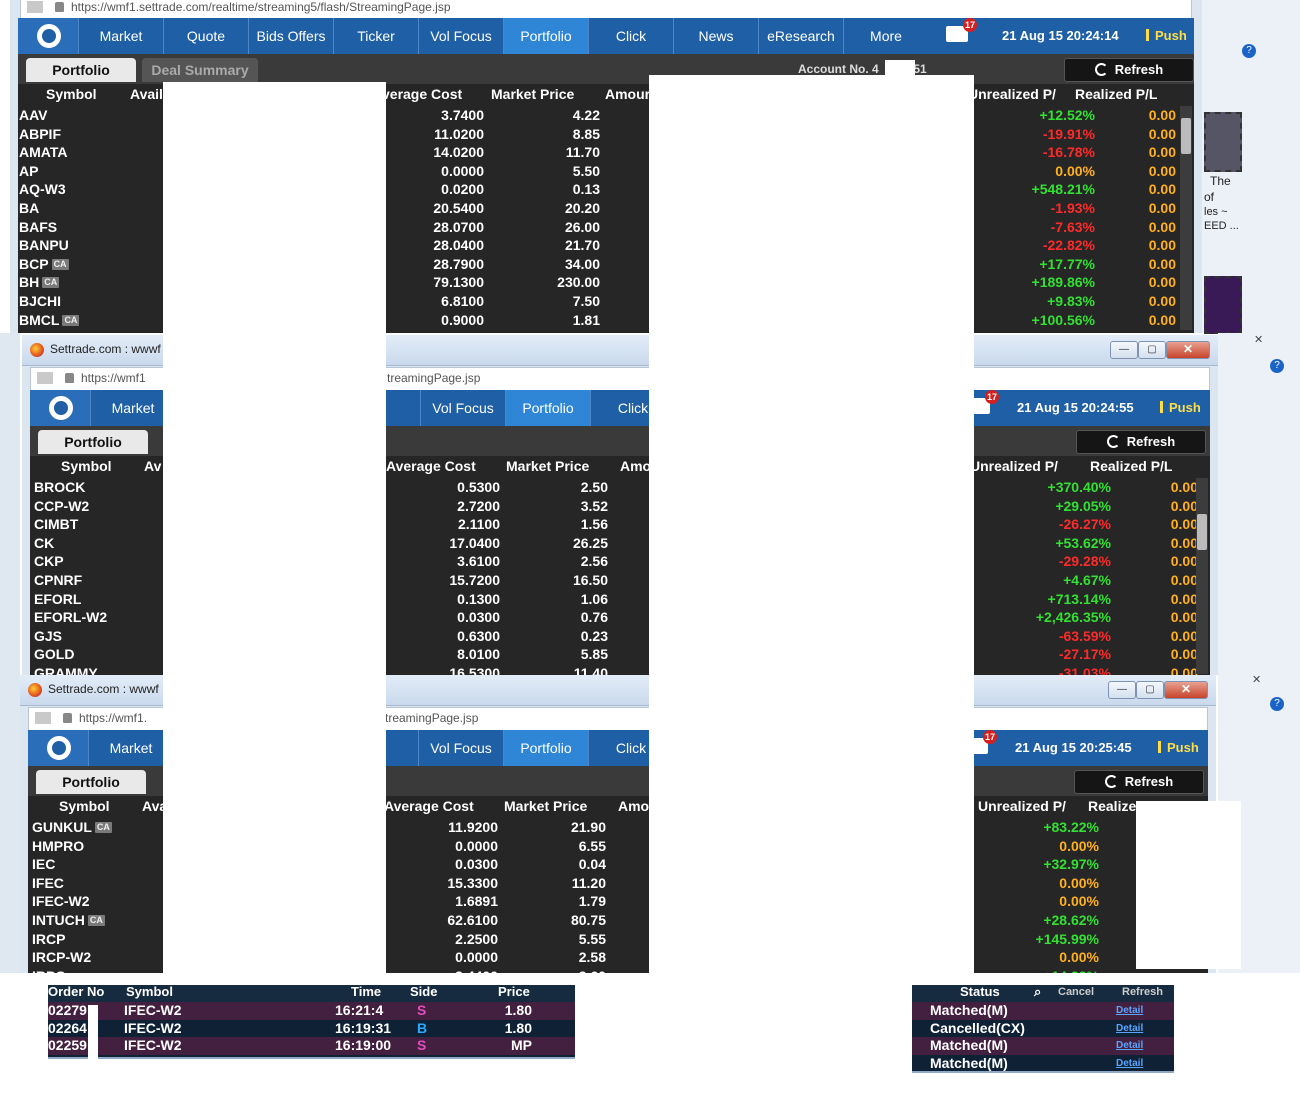 The height and width of the screenshot is (1116, 1300). What do you see at coordinates (366, 992) in the screenshot?
I see `col-order-time: Time` at bounding box center [366, 992].